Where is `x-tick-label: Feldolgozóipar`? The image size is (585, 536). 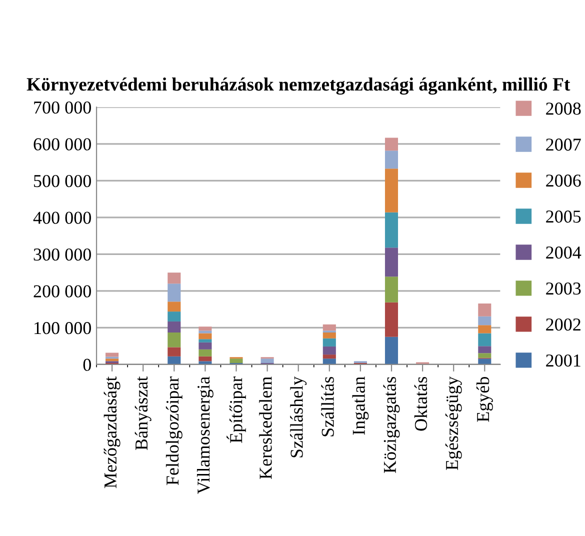 x-tick-label: Feldolgozóipar is located at coordinates (174, 431).